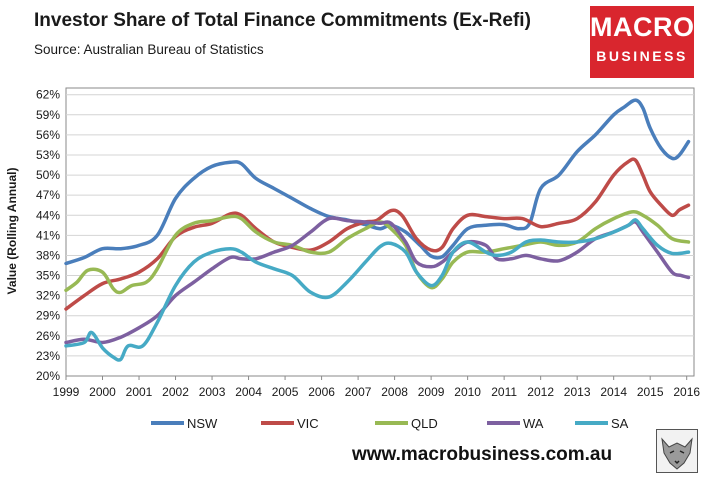  I want to click on logo-line-2: BUSINESS, so click(642, 56).